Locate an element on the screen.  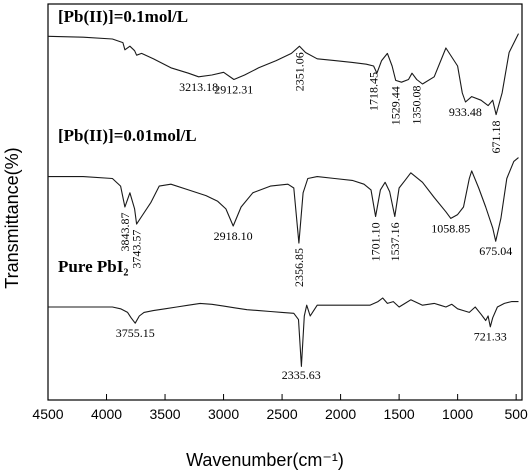
peak-label: 721.33 is located at coordinates (490, 337).